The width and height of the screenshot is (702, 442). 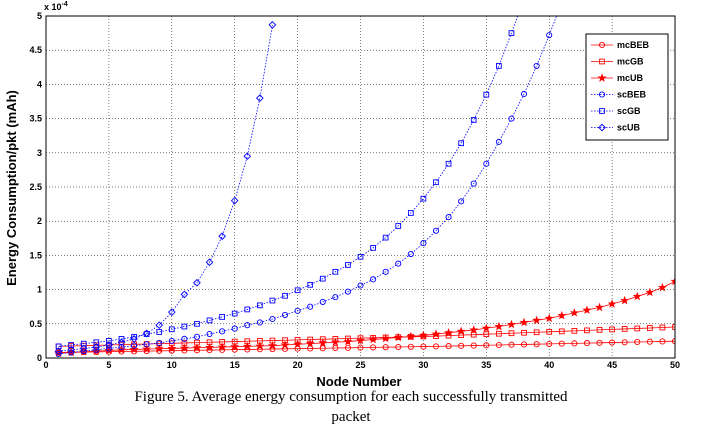 I want to click on x-tick-label: 45, so click(x=612, y=365).